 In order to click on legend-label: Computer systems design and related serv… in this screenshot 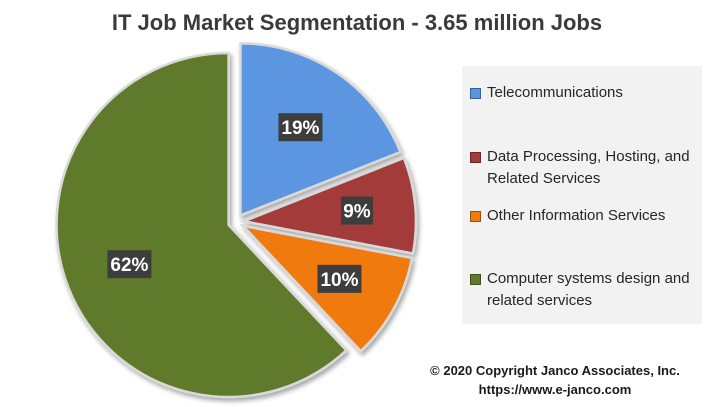, I will do `click(588, 289)`.